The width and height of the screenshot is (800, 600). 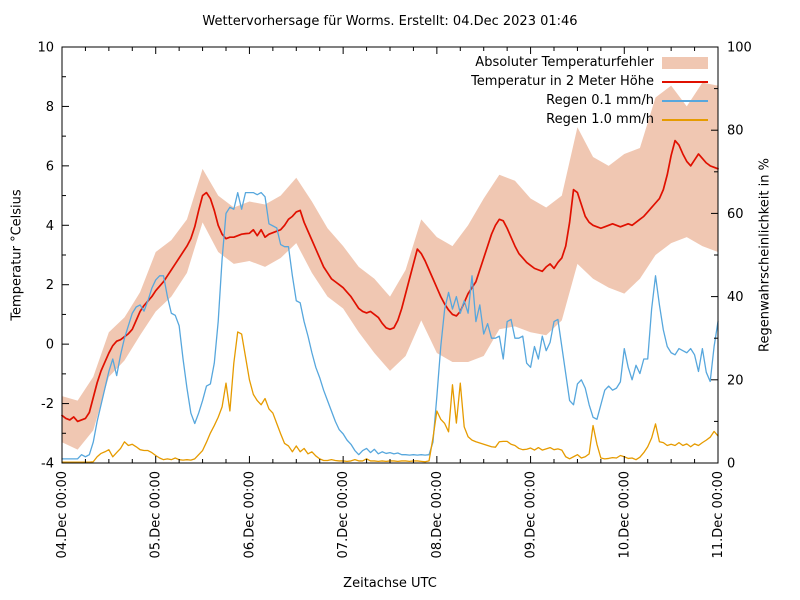 I want to click on svg-text: 80, so click(x=735, y=131).